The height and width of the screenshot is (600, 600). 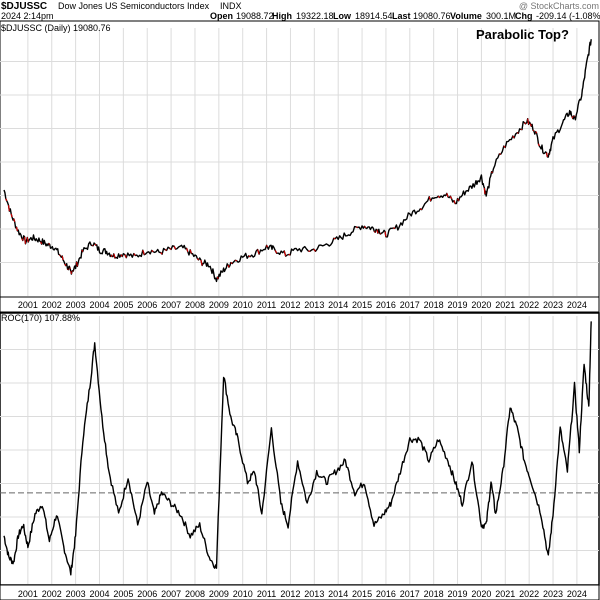 What do you see at coordinates (40, 318) in the screenshot?
I see `indicator-legend: ROC(170) 107.88%` at bounding box center [40, 318].